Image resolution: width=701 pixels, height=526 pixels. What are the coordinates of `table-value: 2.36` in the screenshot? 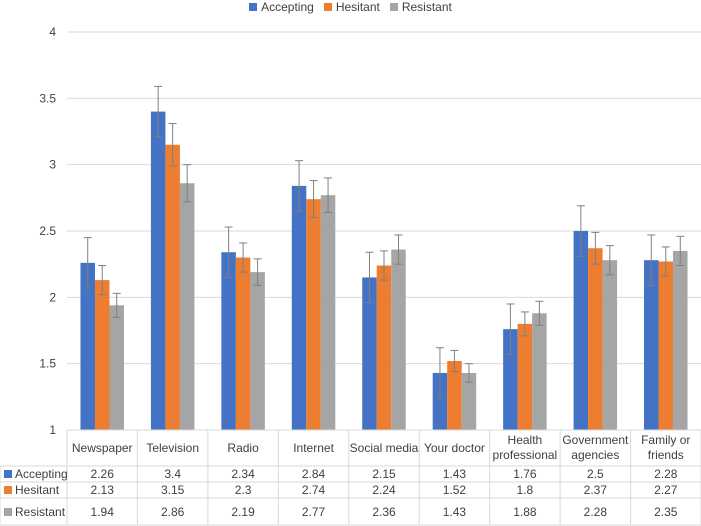 It's located at (384, 512).